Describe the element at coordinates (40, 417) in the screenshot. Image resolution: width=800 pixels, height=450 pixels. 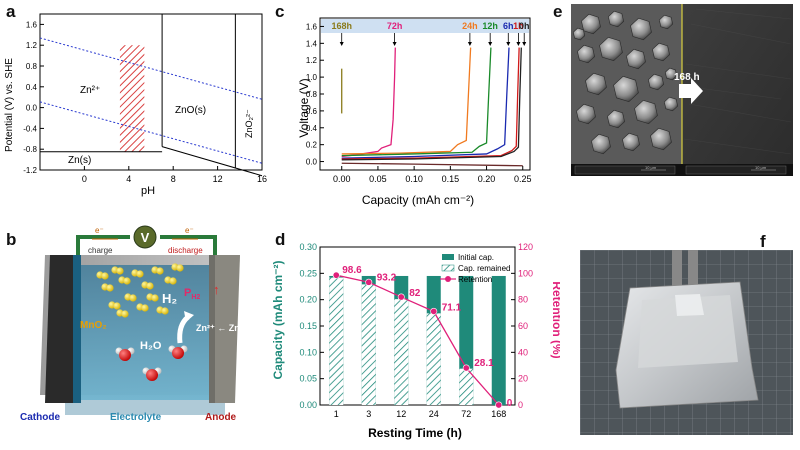
I see `b-cathode: Cathode` at that location.